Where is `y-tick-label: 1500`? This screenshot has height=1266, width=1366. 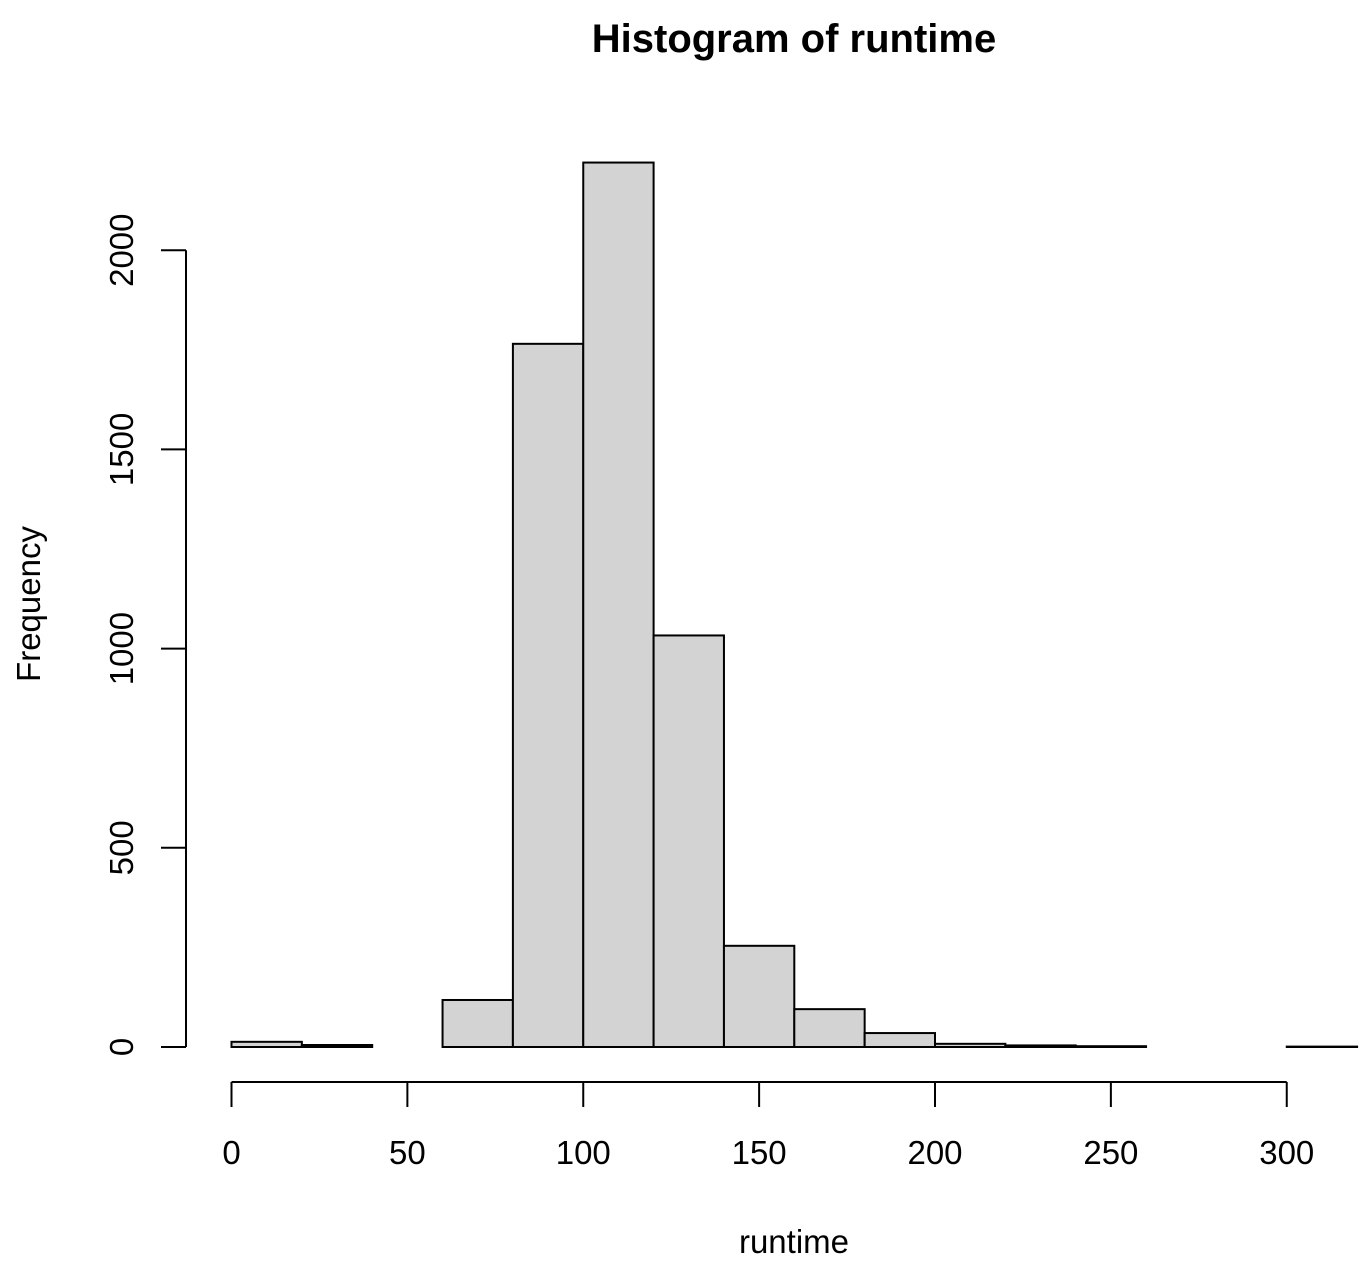 y-tick-label: 1500 is located at coordinates (121, 449).